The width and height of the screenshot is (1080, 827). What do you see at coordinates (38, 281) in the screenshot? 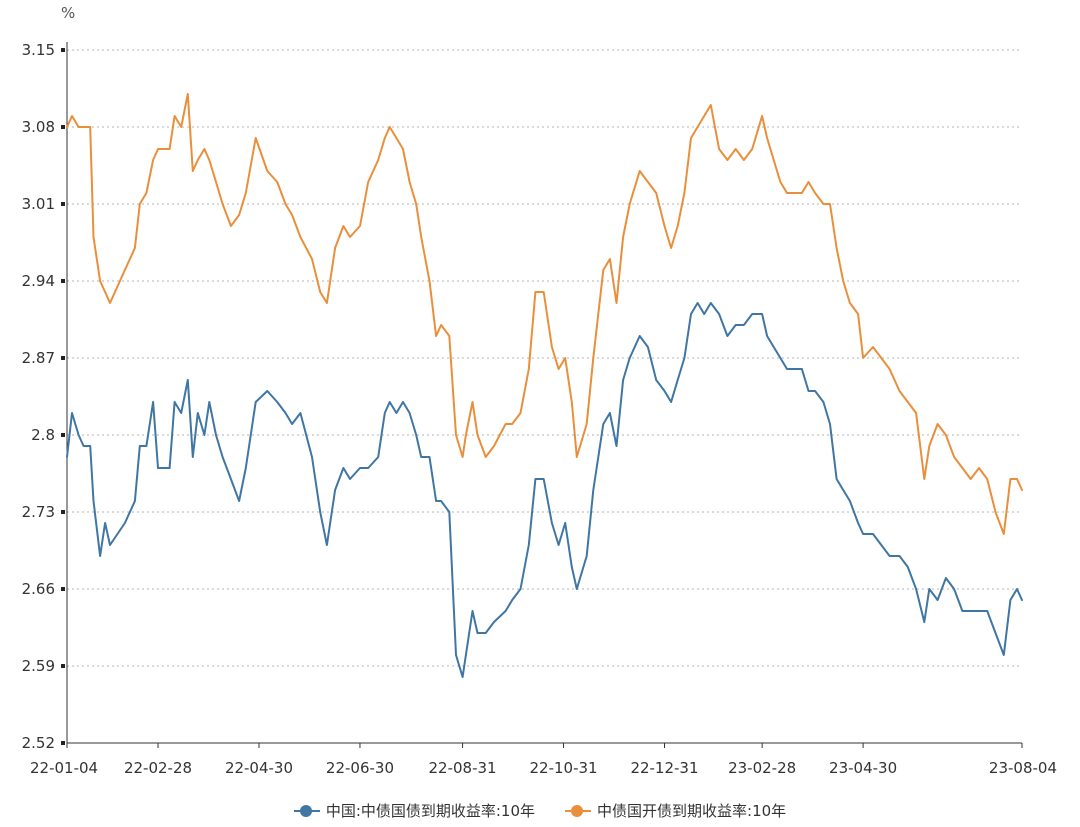
I see `y-tick-label: 2.94` at bounding box center [38, 281].